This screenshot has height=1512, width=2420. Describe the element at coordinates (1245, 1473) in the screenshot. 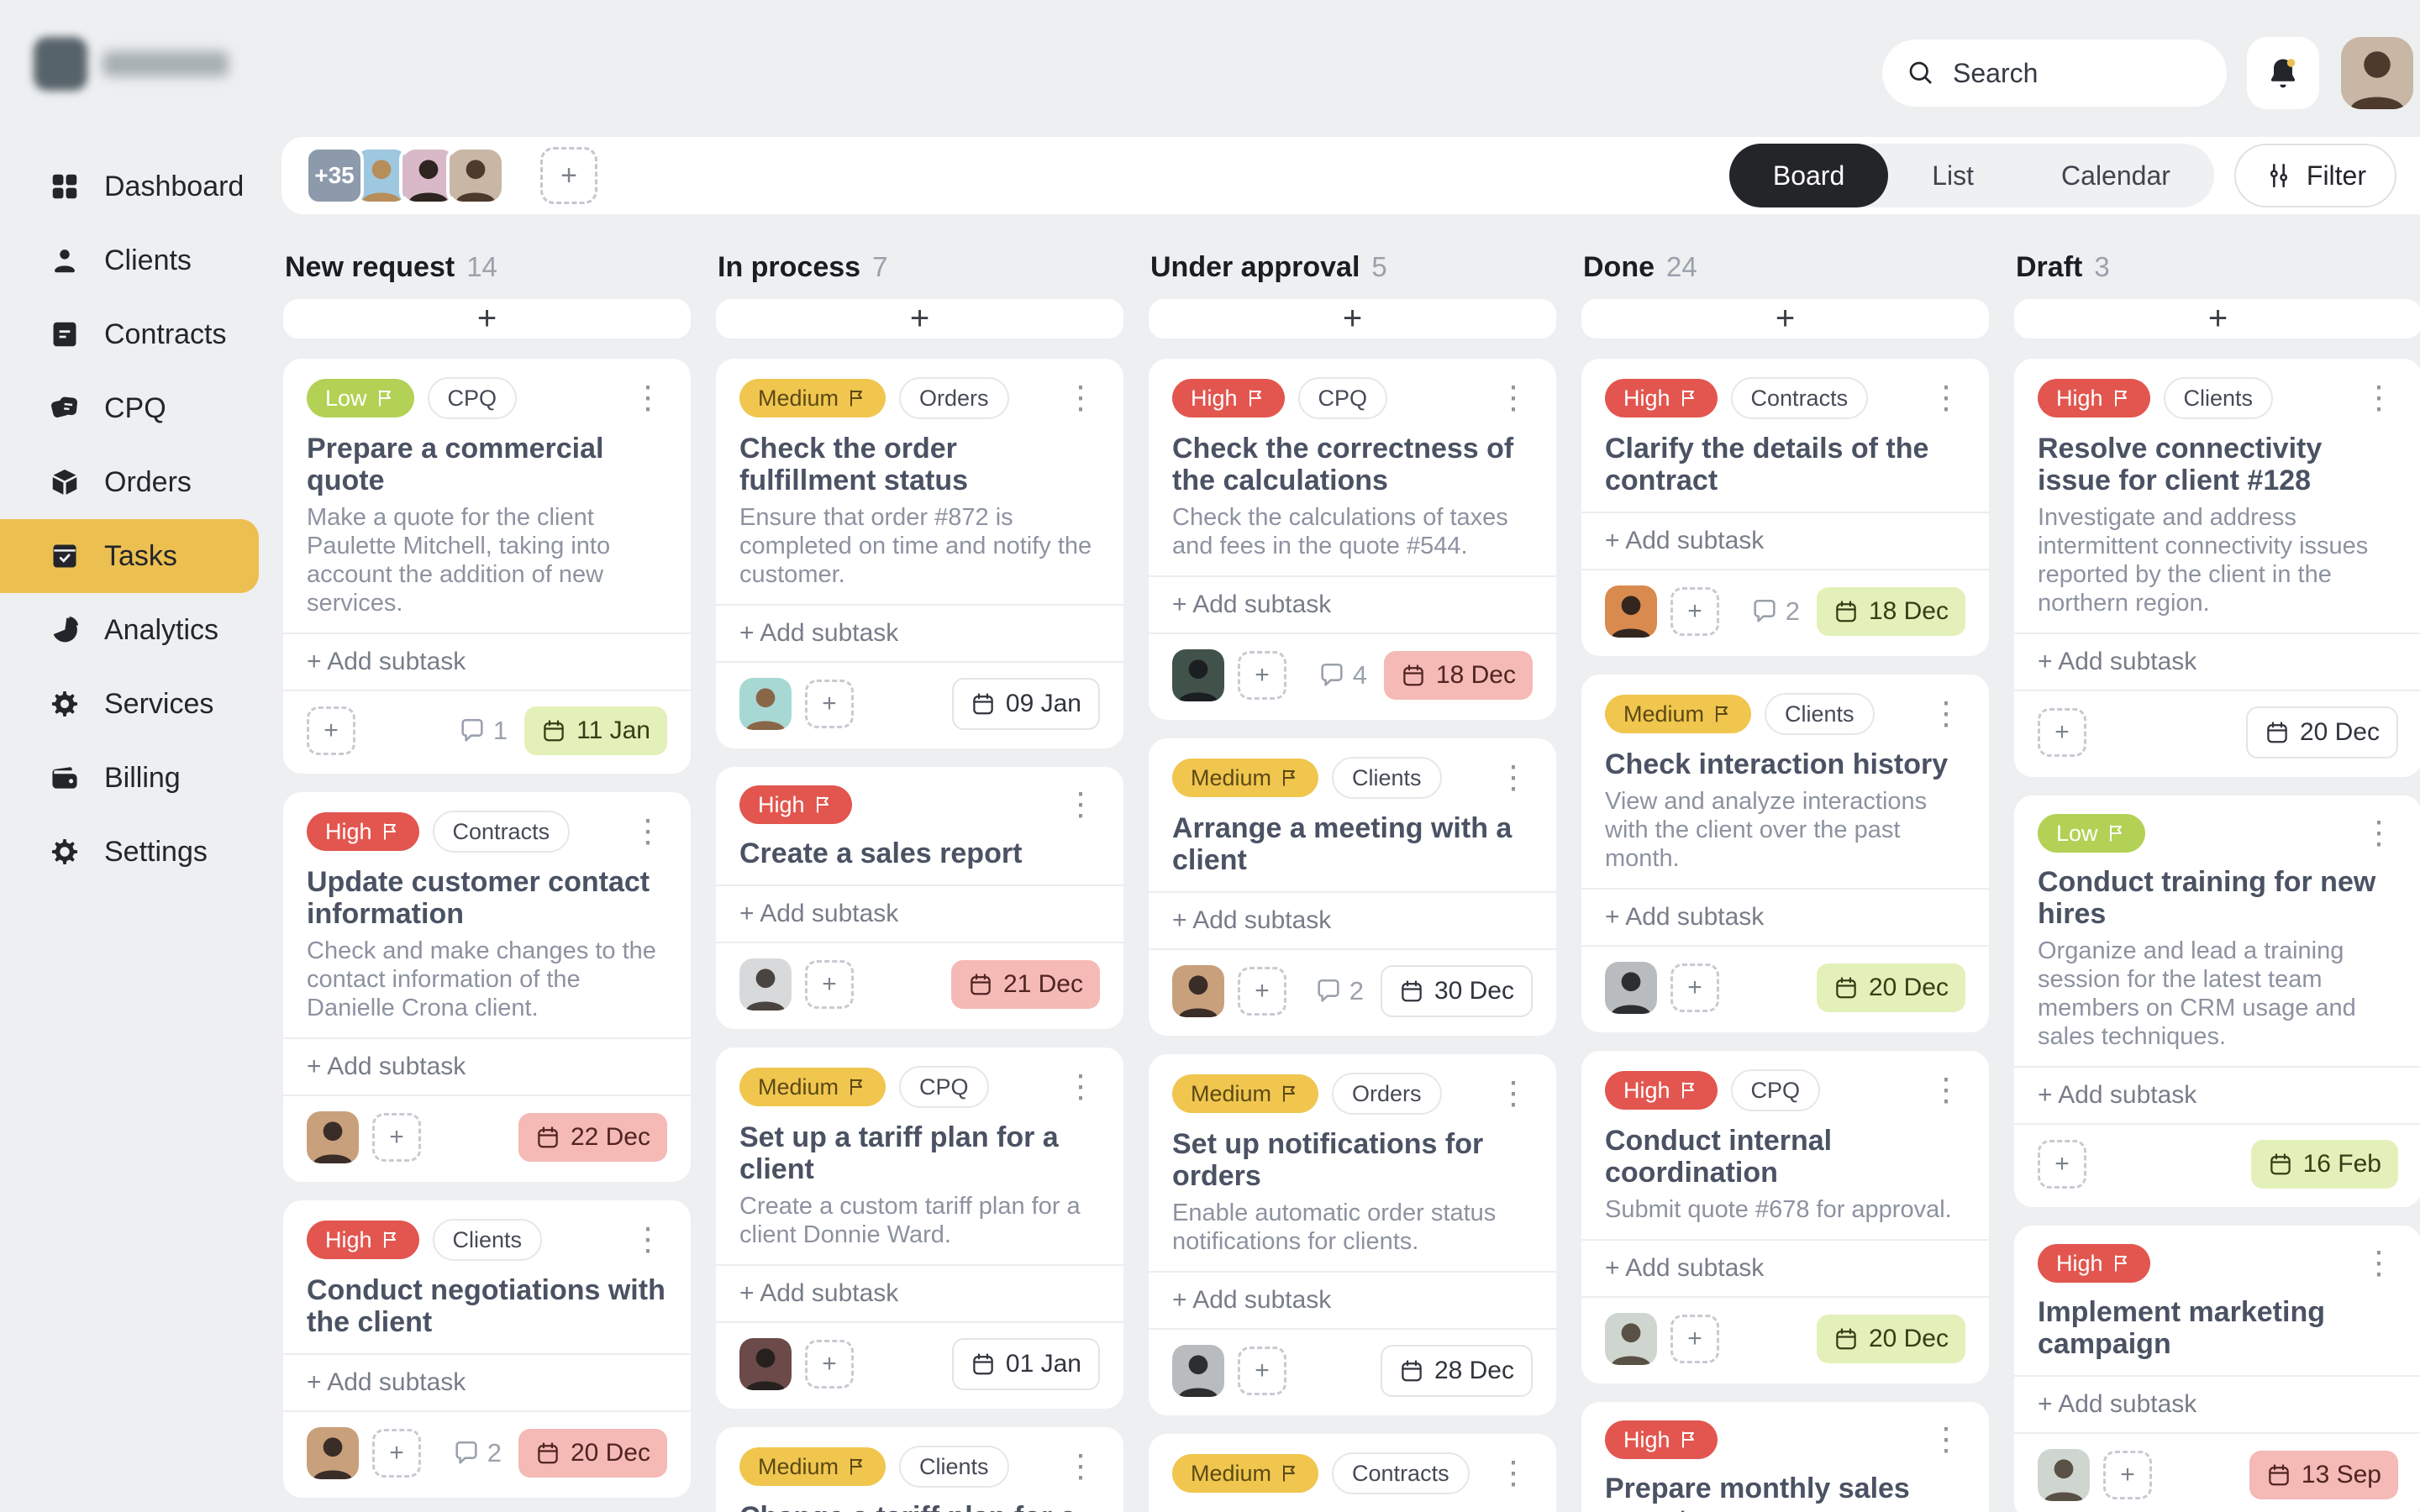

I see `priority-badge: Medium` at that location.